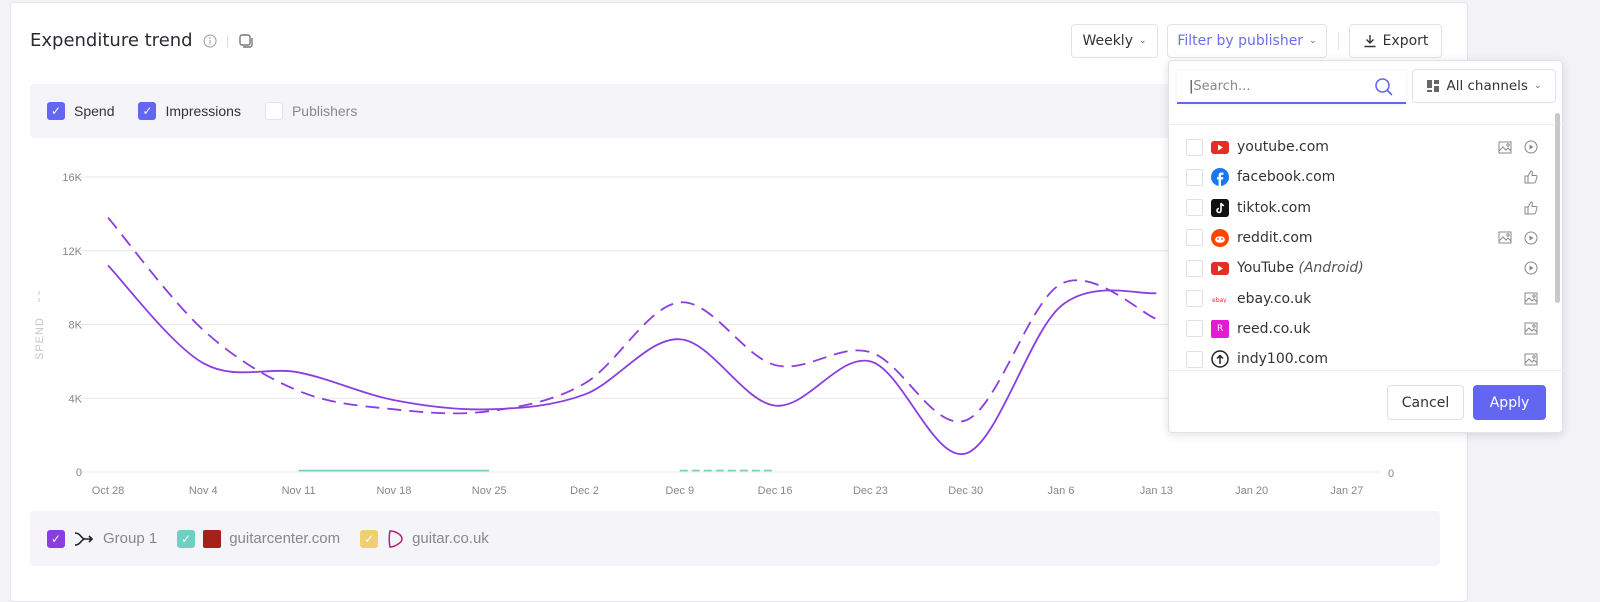  What do you see at coordinates (203, 491) in the screenshot?
I see `x-tick-label: Nov 4` at bounding box center [203, 491].